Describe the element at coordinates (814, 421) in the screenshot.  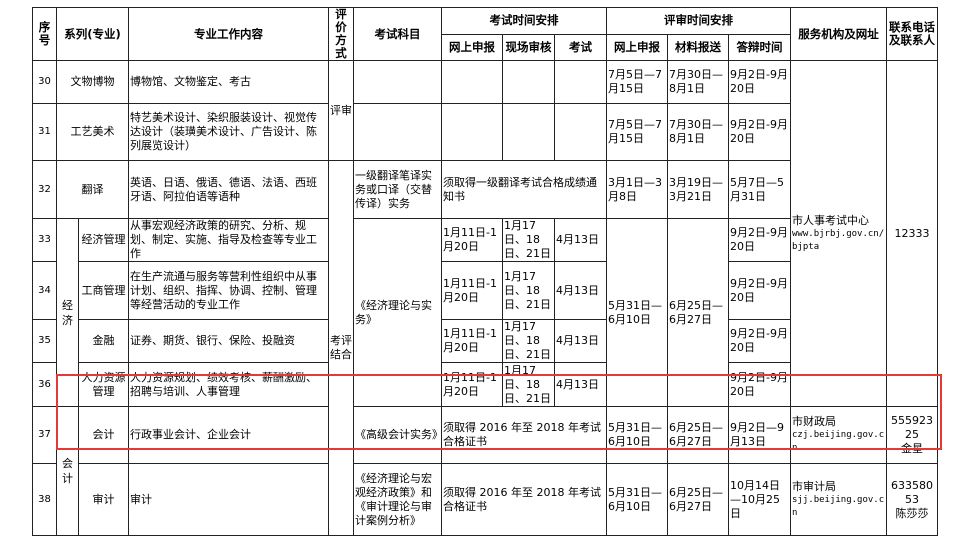
I see `agency-name: 市财政局` at that location.